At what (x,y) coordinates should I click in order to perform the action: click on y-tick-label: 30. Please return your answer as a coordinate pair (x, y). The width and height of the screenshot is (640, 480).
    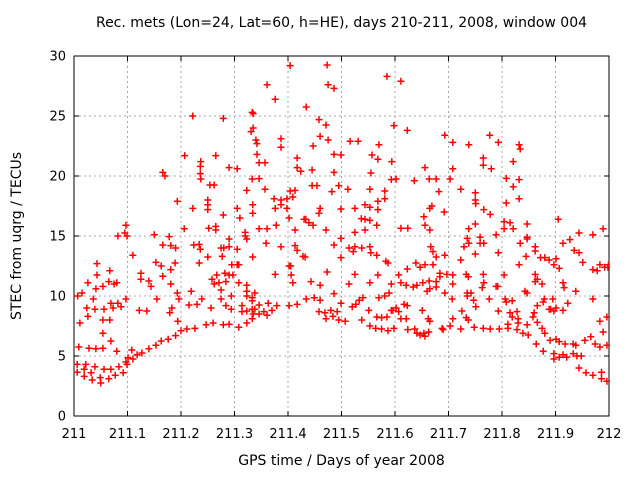
    Looking at the image, I should click on (57, 57).